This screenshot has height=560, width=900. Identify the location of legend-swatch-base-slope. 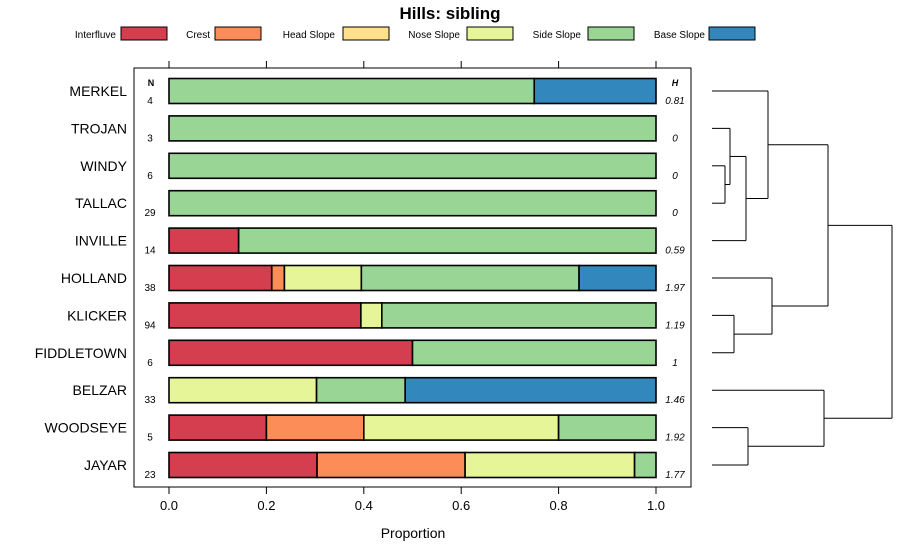
(732, 33).